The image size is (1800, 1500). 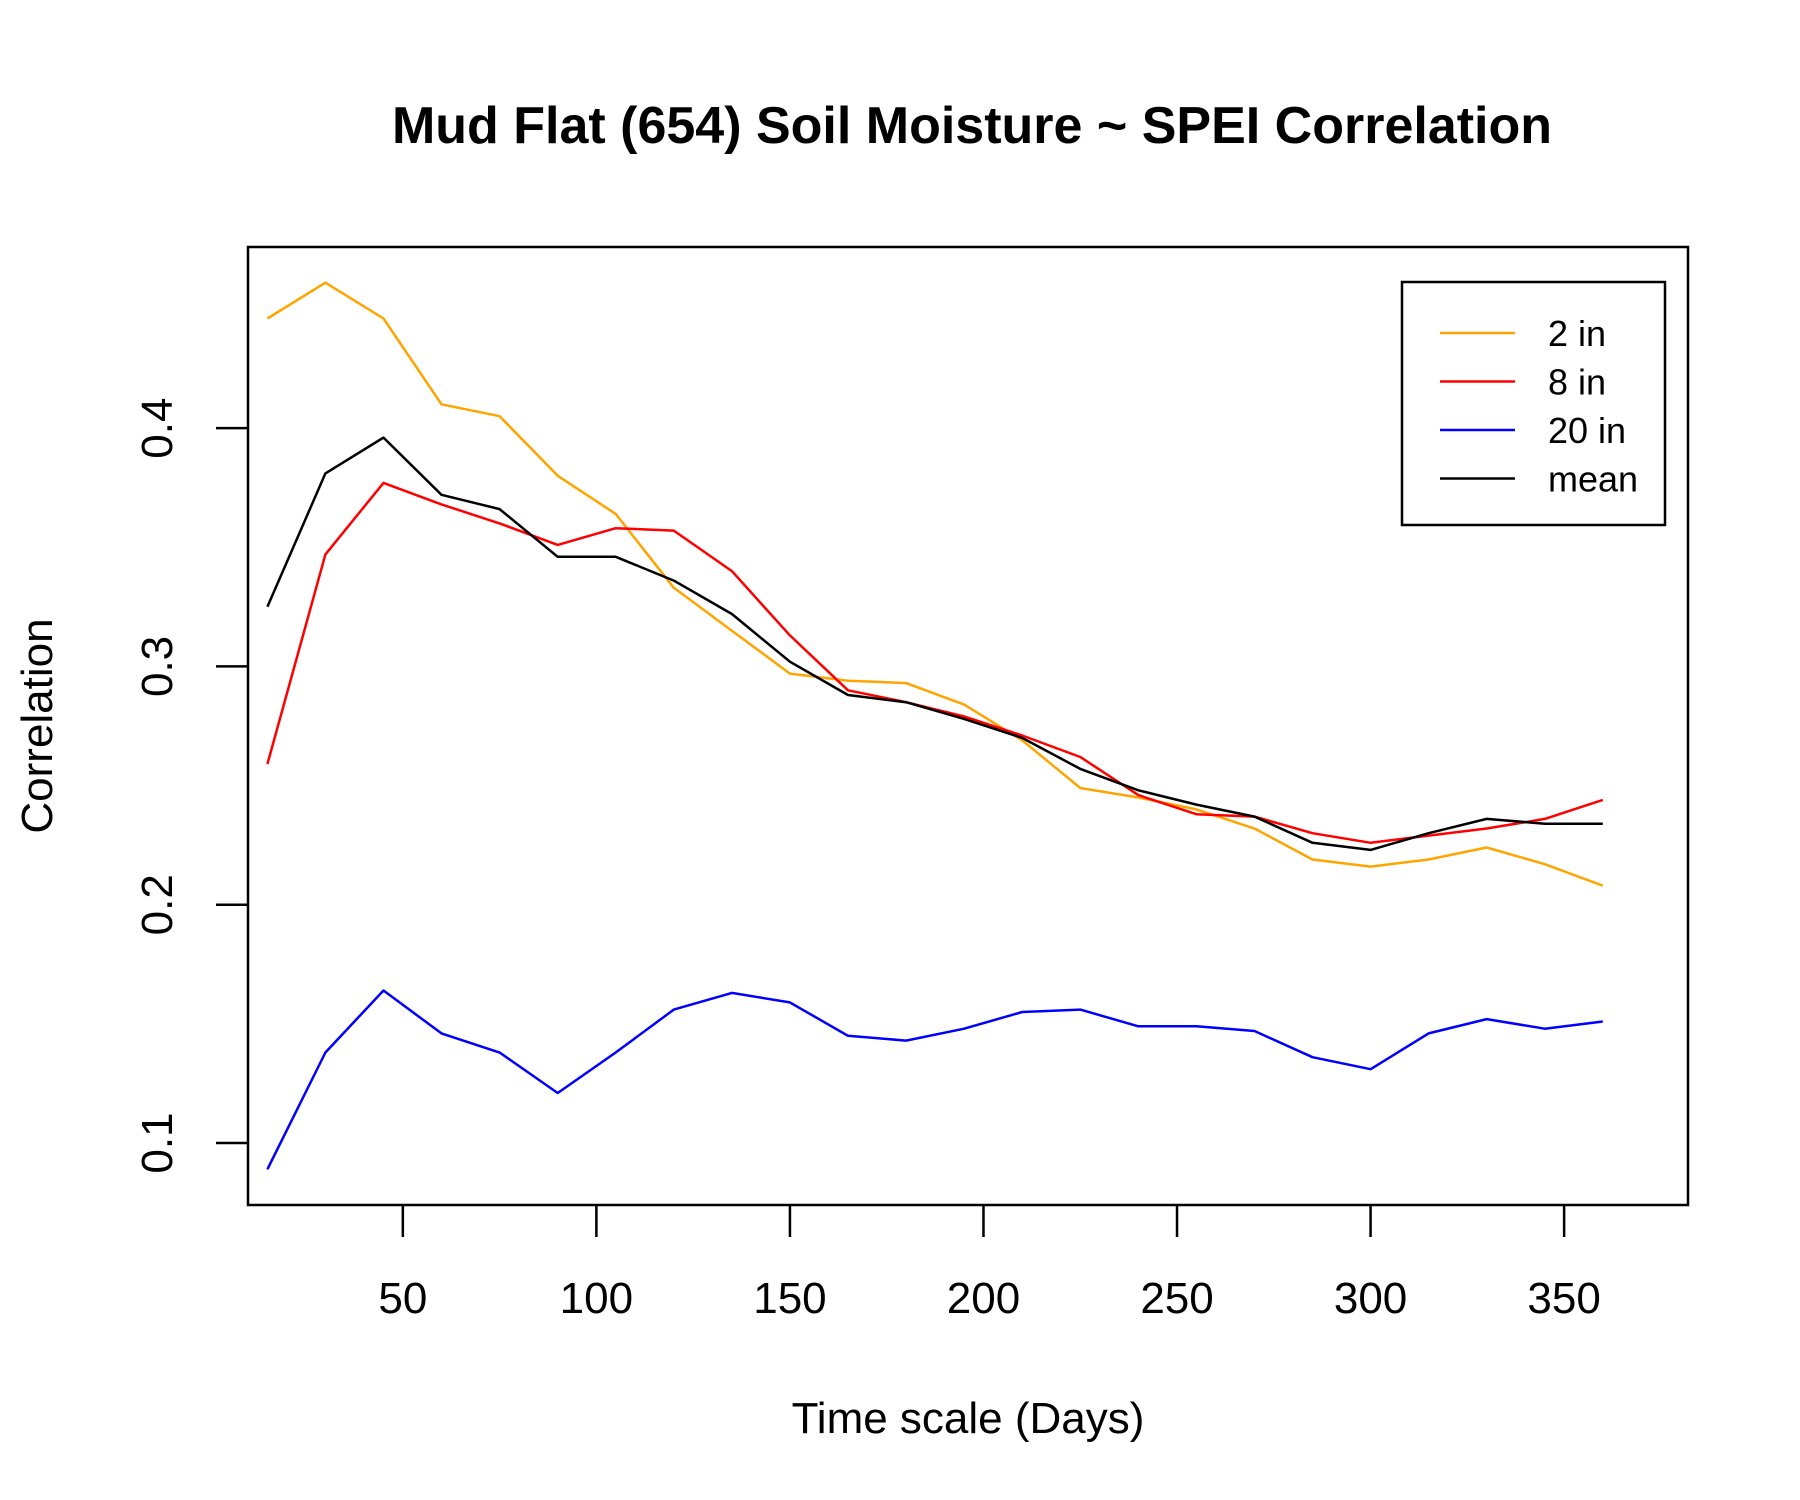 What do you see at coordinates (968, 1418) in the screenshot?
I see `x-axis-label: Time scale (Days)` at bounding box center [968, 1418].